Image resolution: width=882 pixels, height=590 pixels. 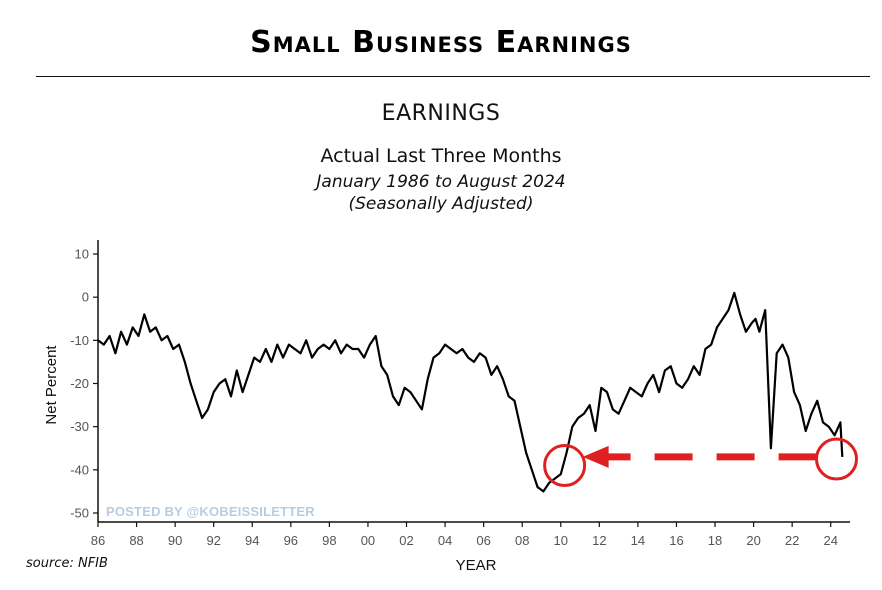 What do you see at coordinates (79, 383) in the screenshot?
I see `y-tick-label: -20` at bounding box center [79, 383].